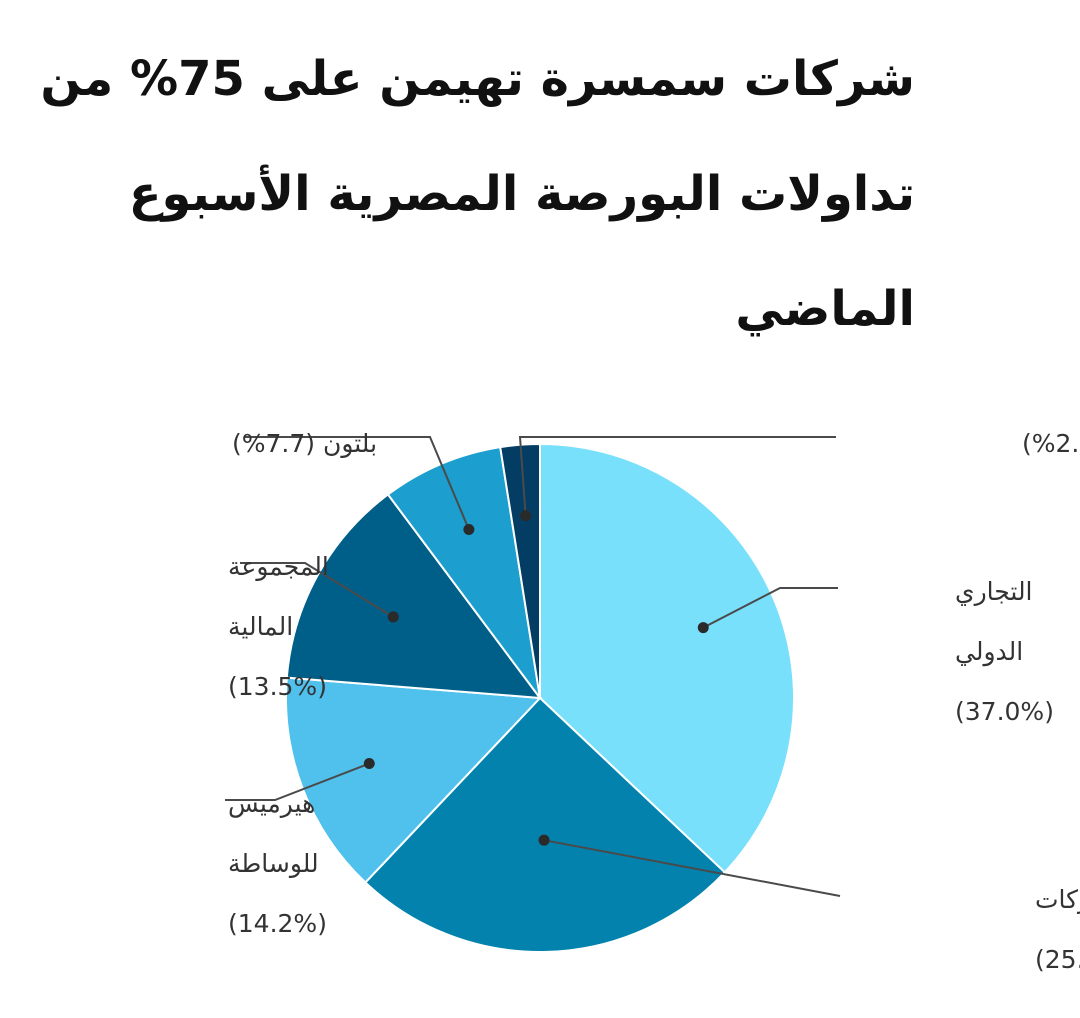  What do you see at coordinates (277, 923) in the screenshot?
I see `slice-percent-label: (14.2%)` at bounding box center [277, 923].